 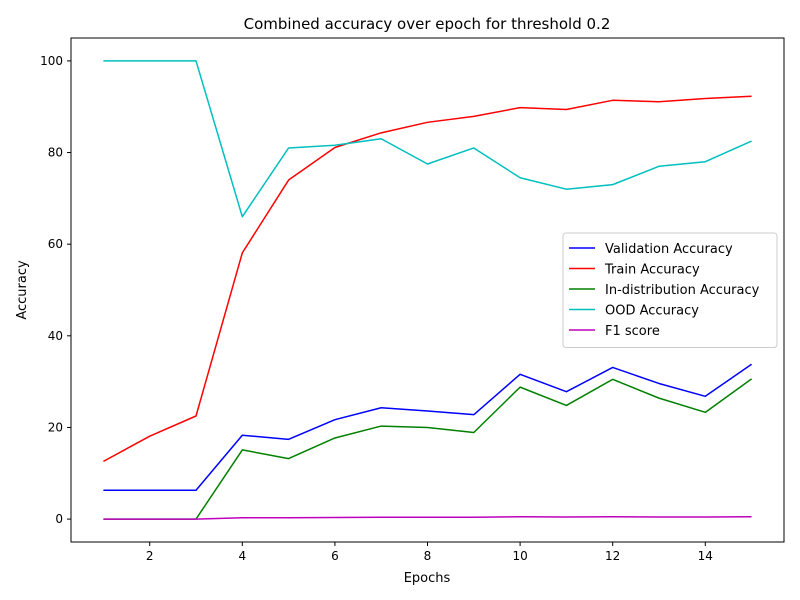 What do you see at coordinates (55, 244) in the screenshot?
I see `y-tick-label: 60` at bounding box center [55, 244].